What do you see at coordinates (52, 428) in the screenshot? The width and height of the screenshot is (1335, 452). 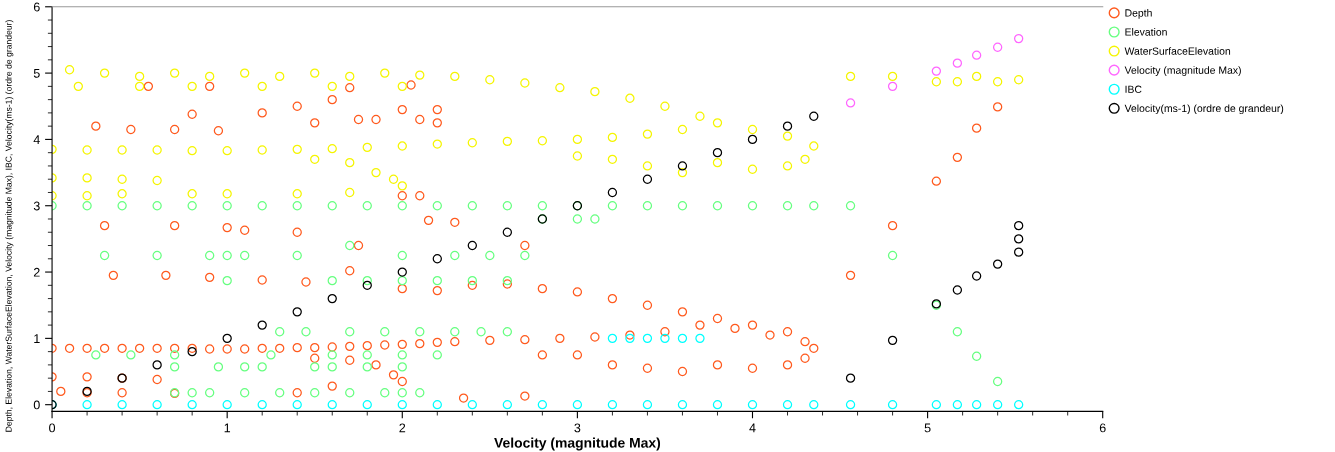 I see `x-tick-label: 0` at bounding box center [52, 428].